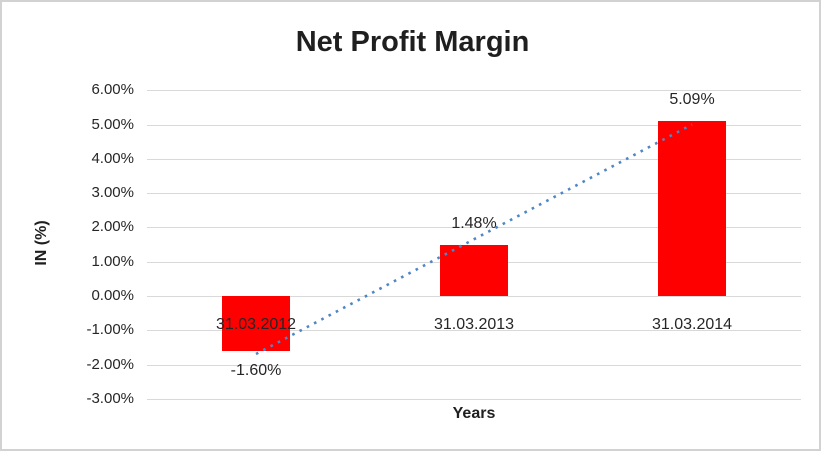  What do you see at coordinates (110, 398) in the screenshot?
I see `y-tick-label: -3.00%` at bounding box center [110, 398].